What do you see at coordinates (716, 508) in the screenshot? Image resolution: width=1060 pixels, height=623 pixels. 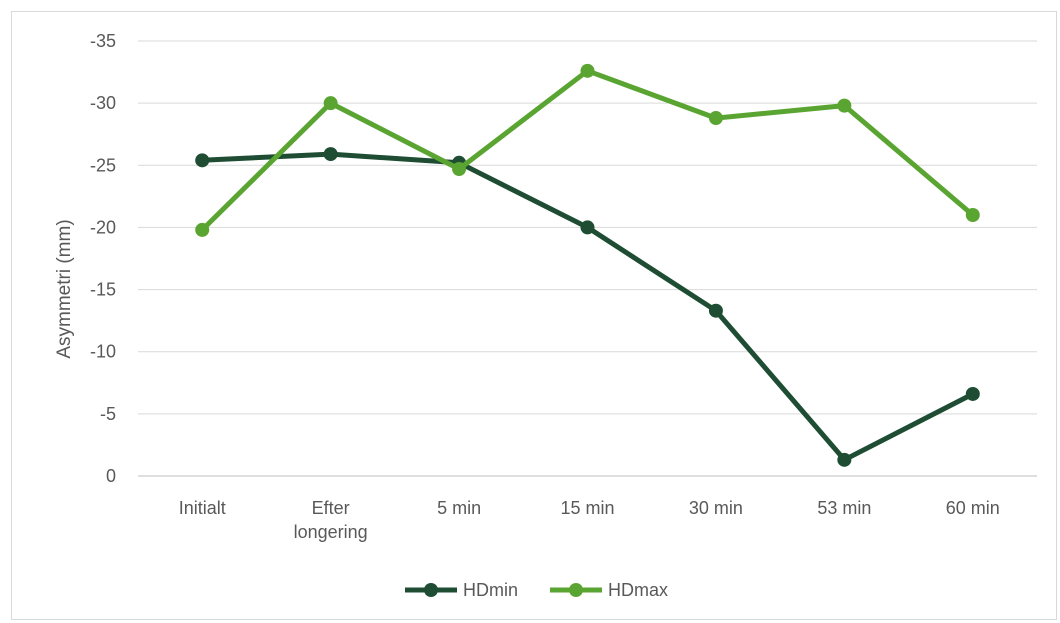 I see `x-tick-label: 30 min` at bounding box center [716, 508].